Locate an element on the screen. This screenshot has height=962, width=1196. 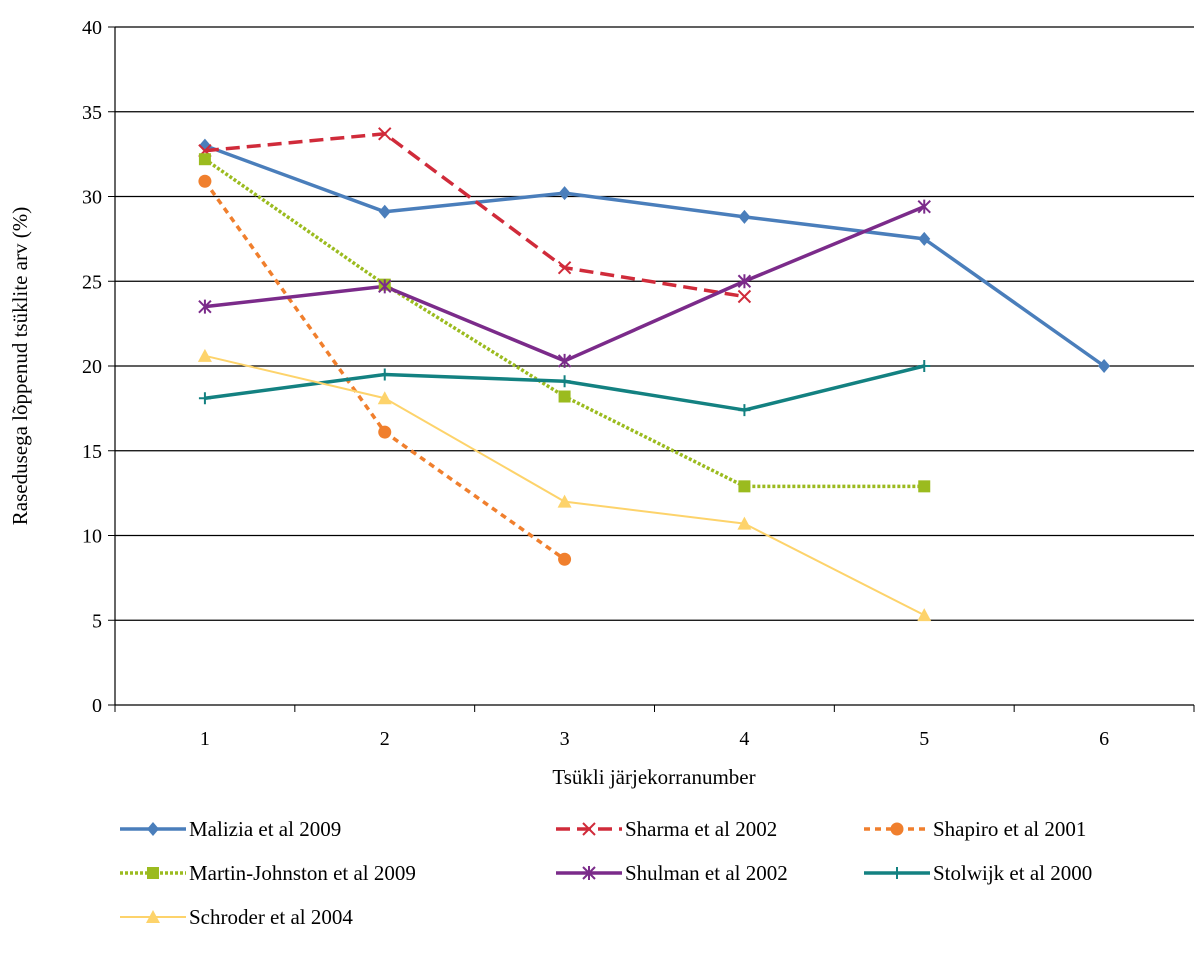
legend-item: Schroder et al 2004 is located at coordinates (236, 917).